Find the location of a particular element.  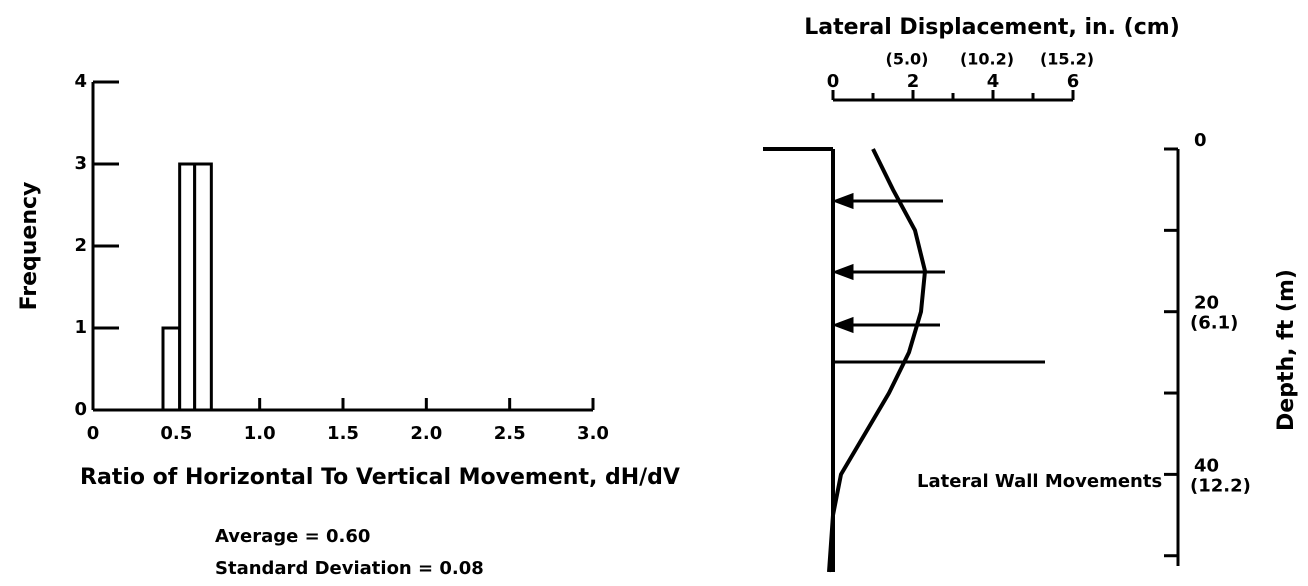

displacement-curve is located at coordinates (877, 360).